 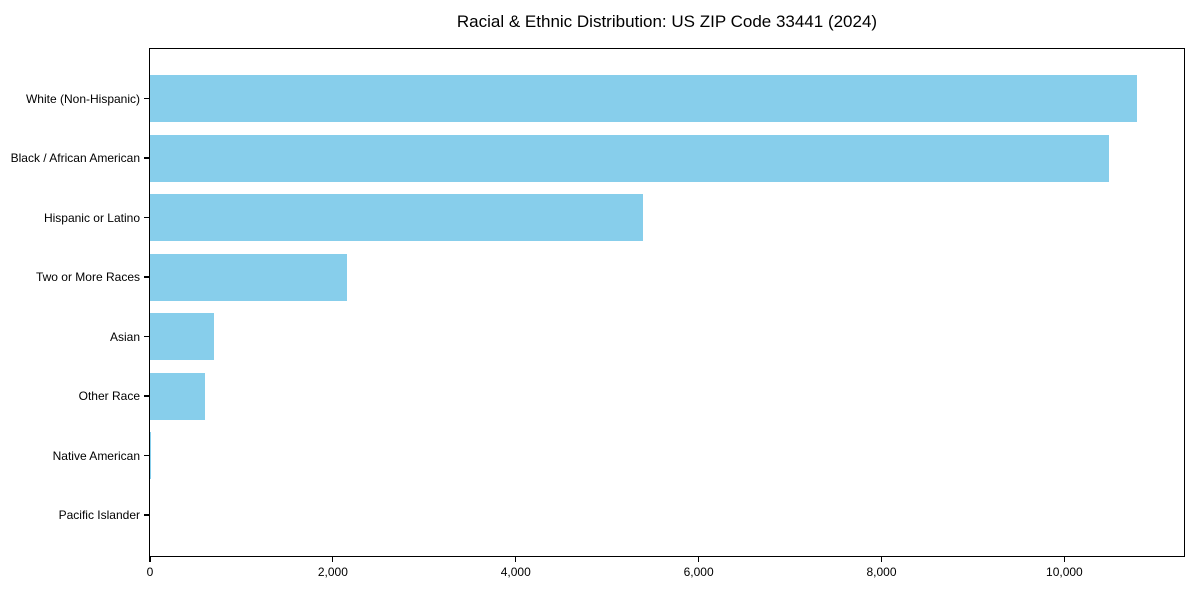 I want to click on y-axis-label: Other Race, so click(x=109, y=396).